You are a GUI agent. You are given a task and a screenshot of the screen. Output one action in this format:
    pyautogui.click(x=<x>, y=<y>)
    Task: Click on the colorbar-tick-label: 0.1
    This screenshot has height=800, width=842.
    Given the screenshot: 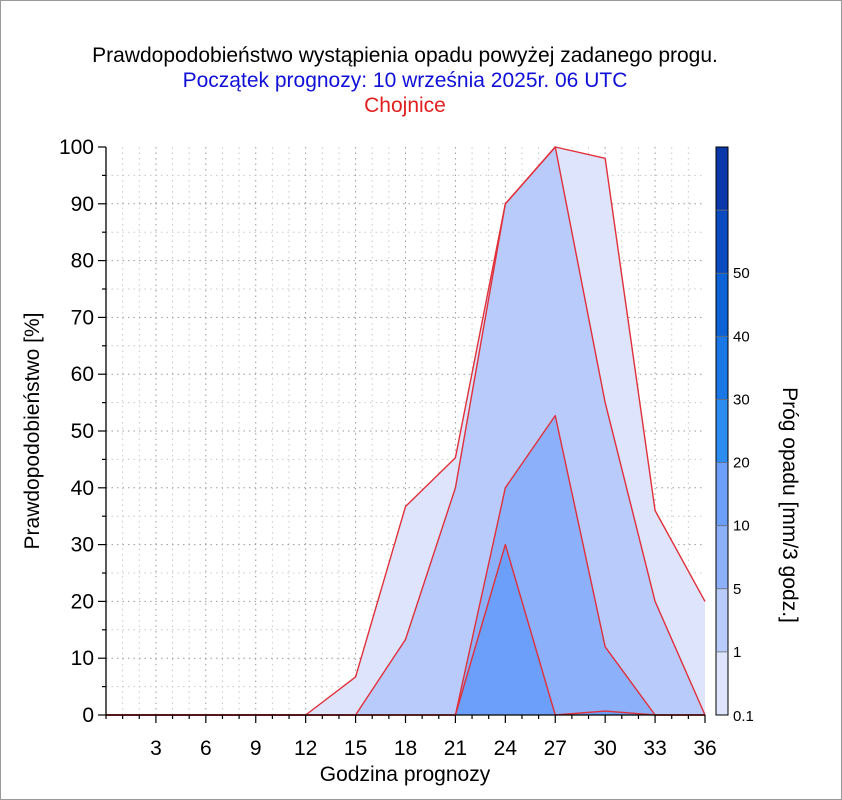 What is the action you would take?
    pyautogui.click(x=743, y=716)
    